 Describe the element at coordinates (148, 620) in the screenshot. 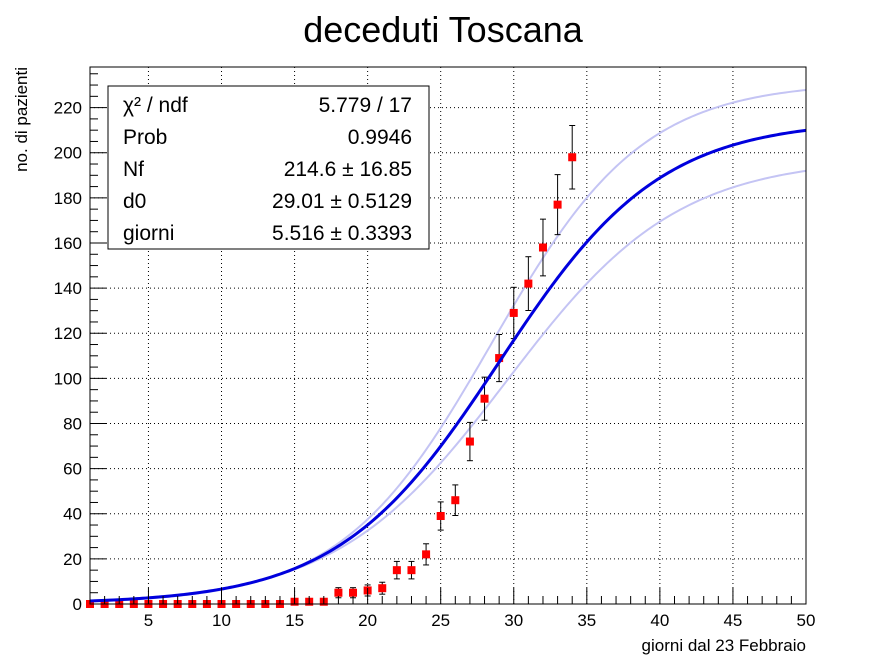

I see `x-tick-label: 5` at that location.